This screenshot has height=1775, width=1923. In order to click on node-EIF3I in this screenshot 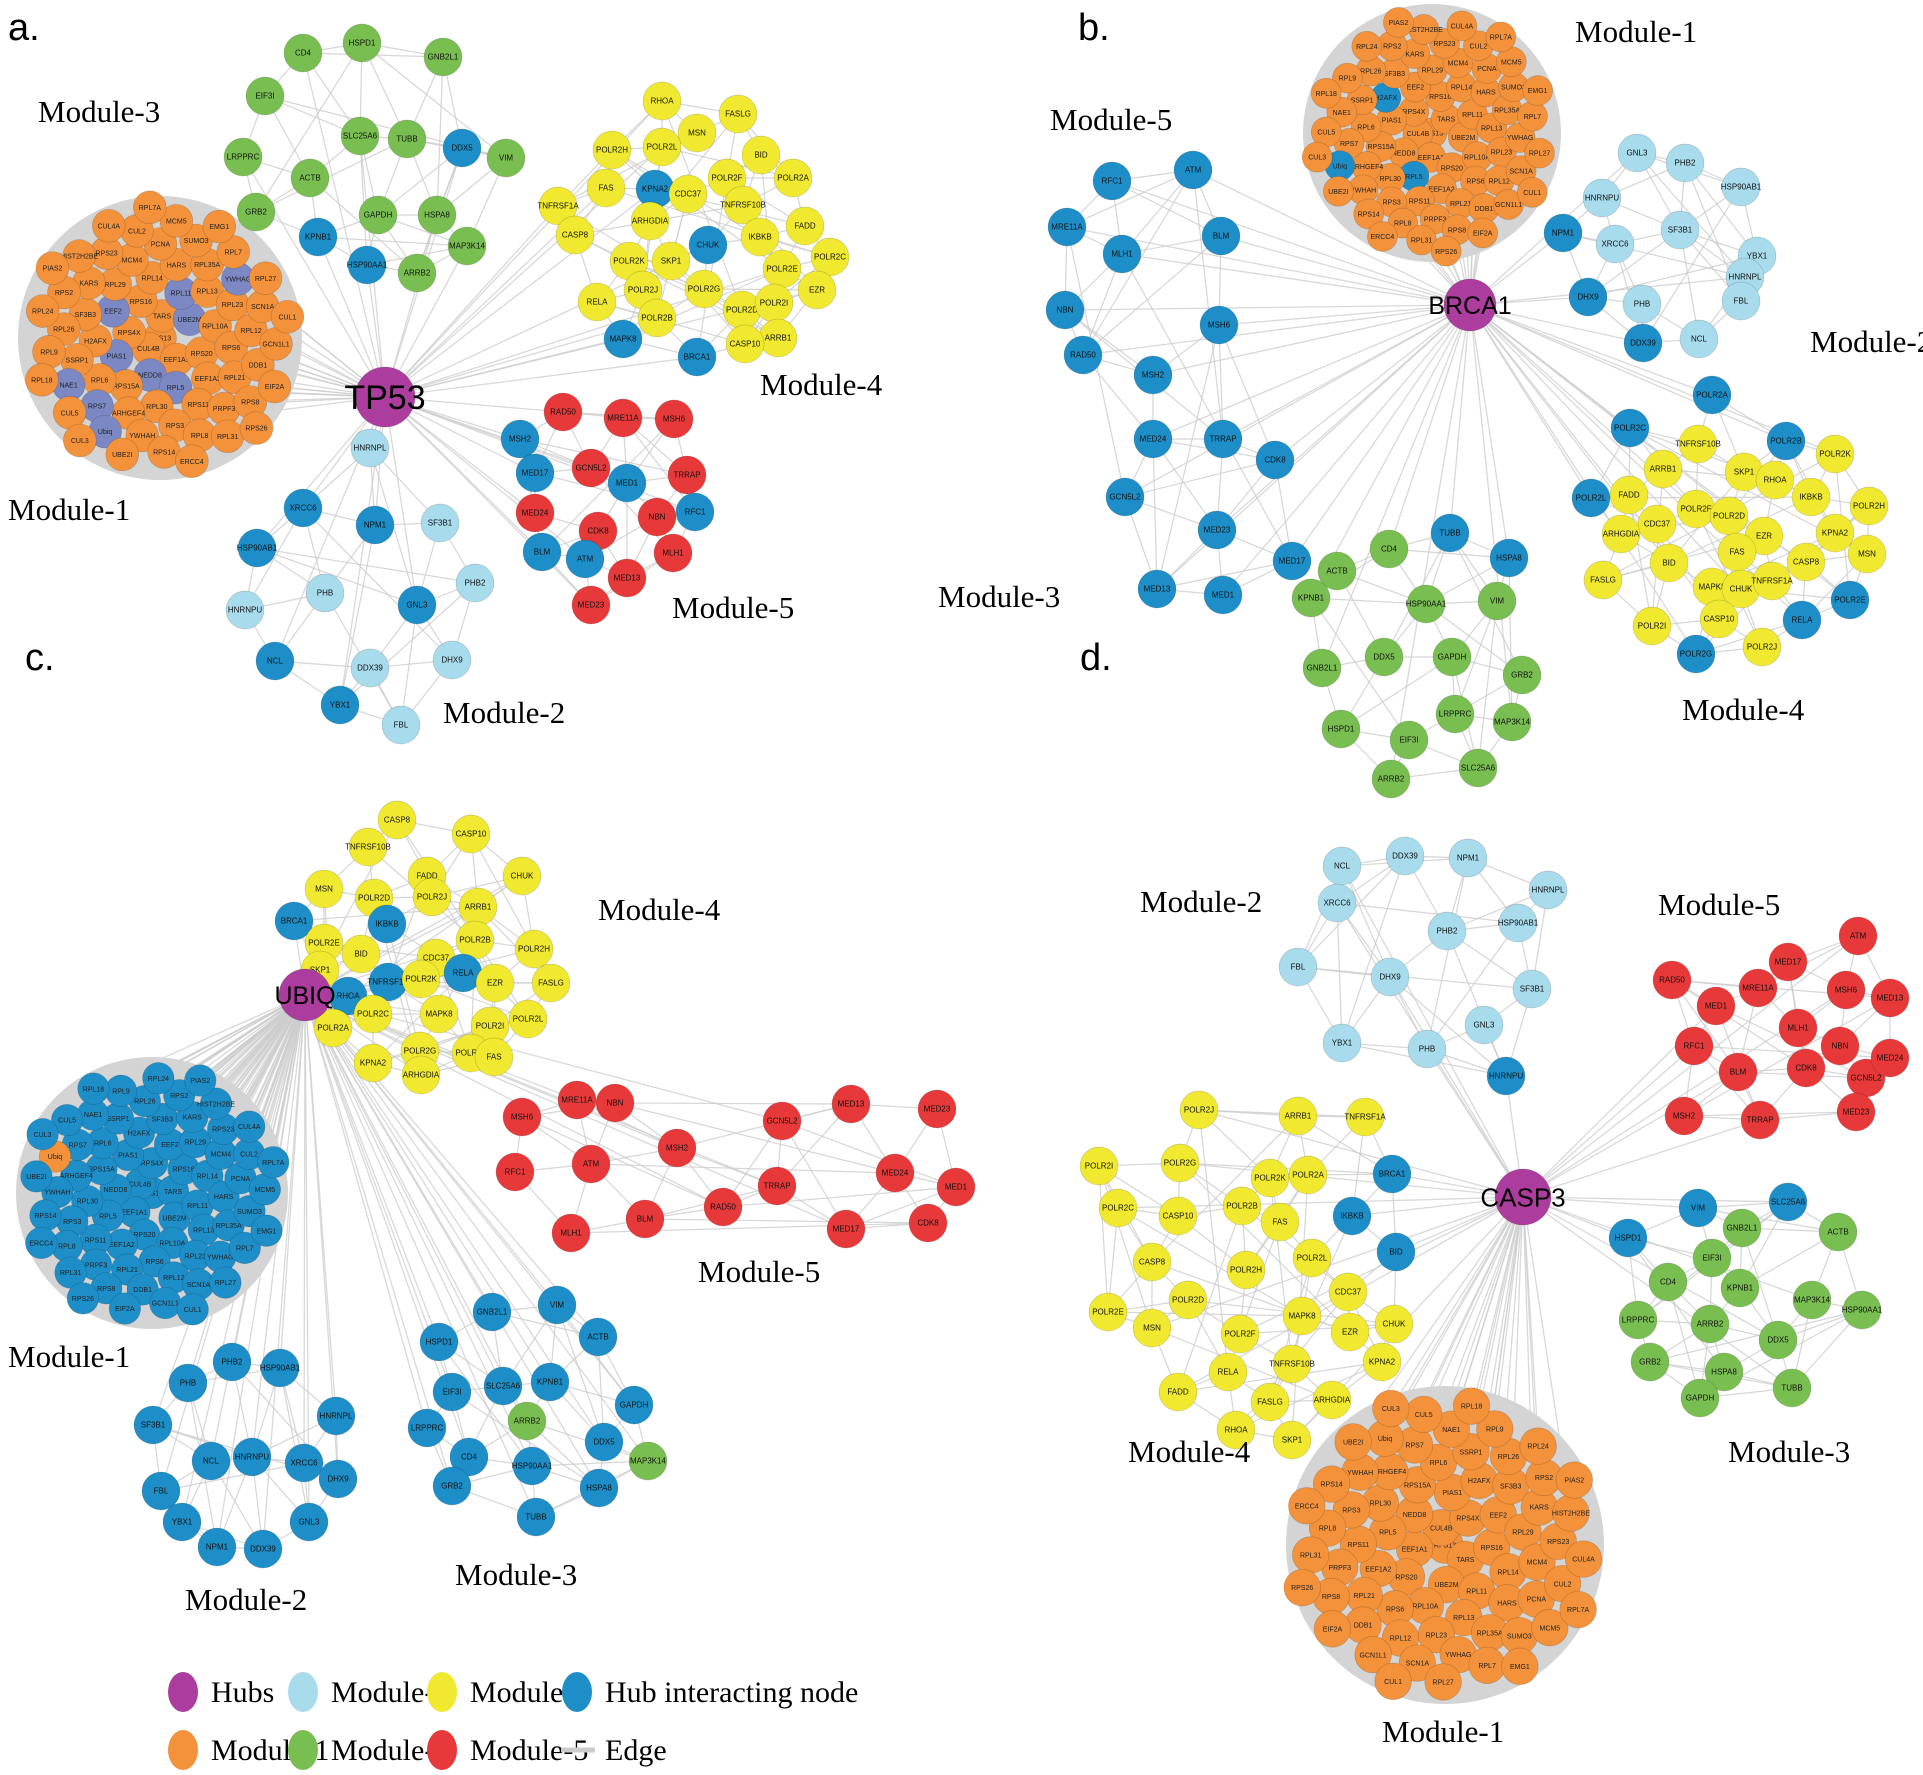, I will do `click(452, 1392)`.